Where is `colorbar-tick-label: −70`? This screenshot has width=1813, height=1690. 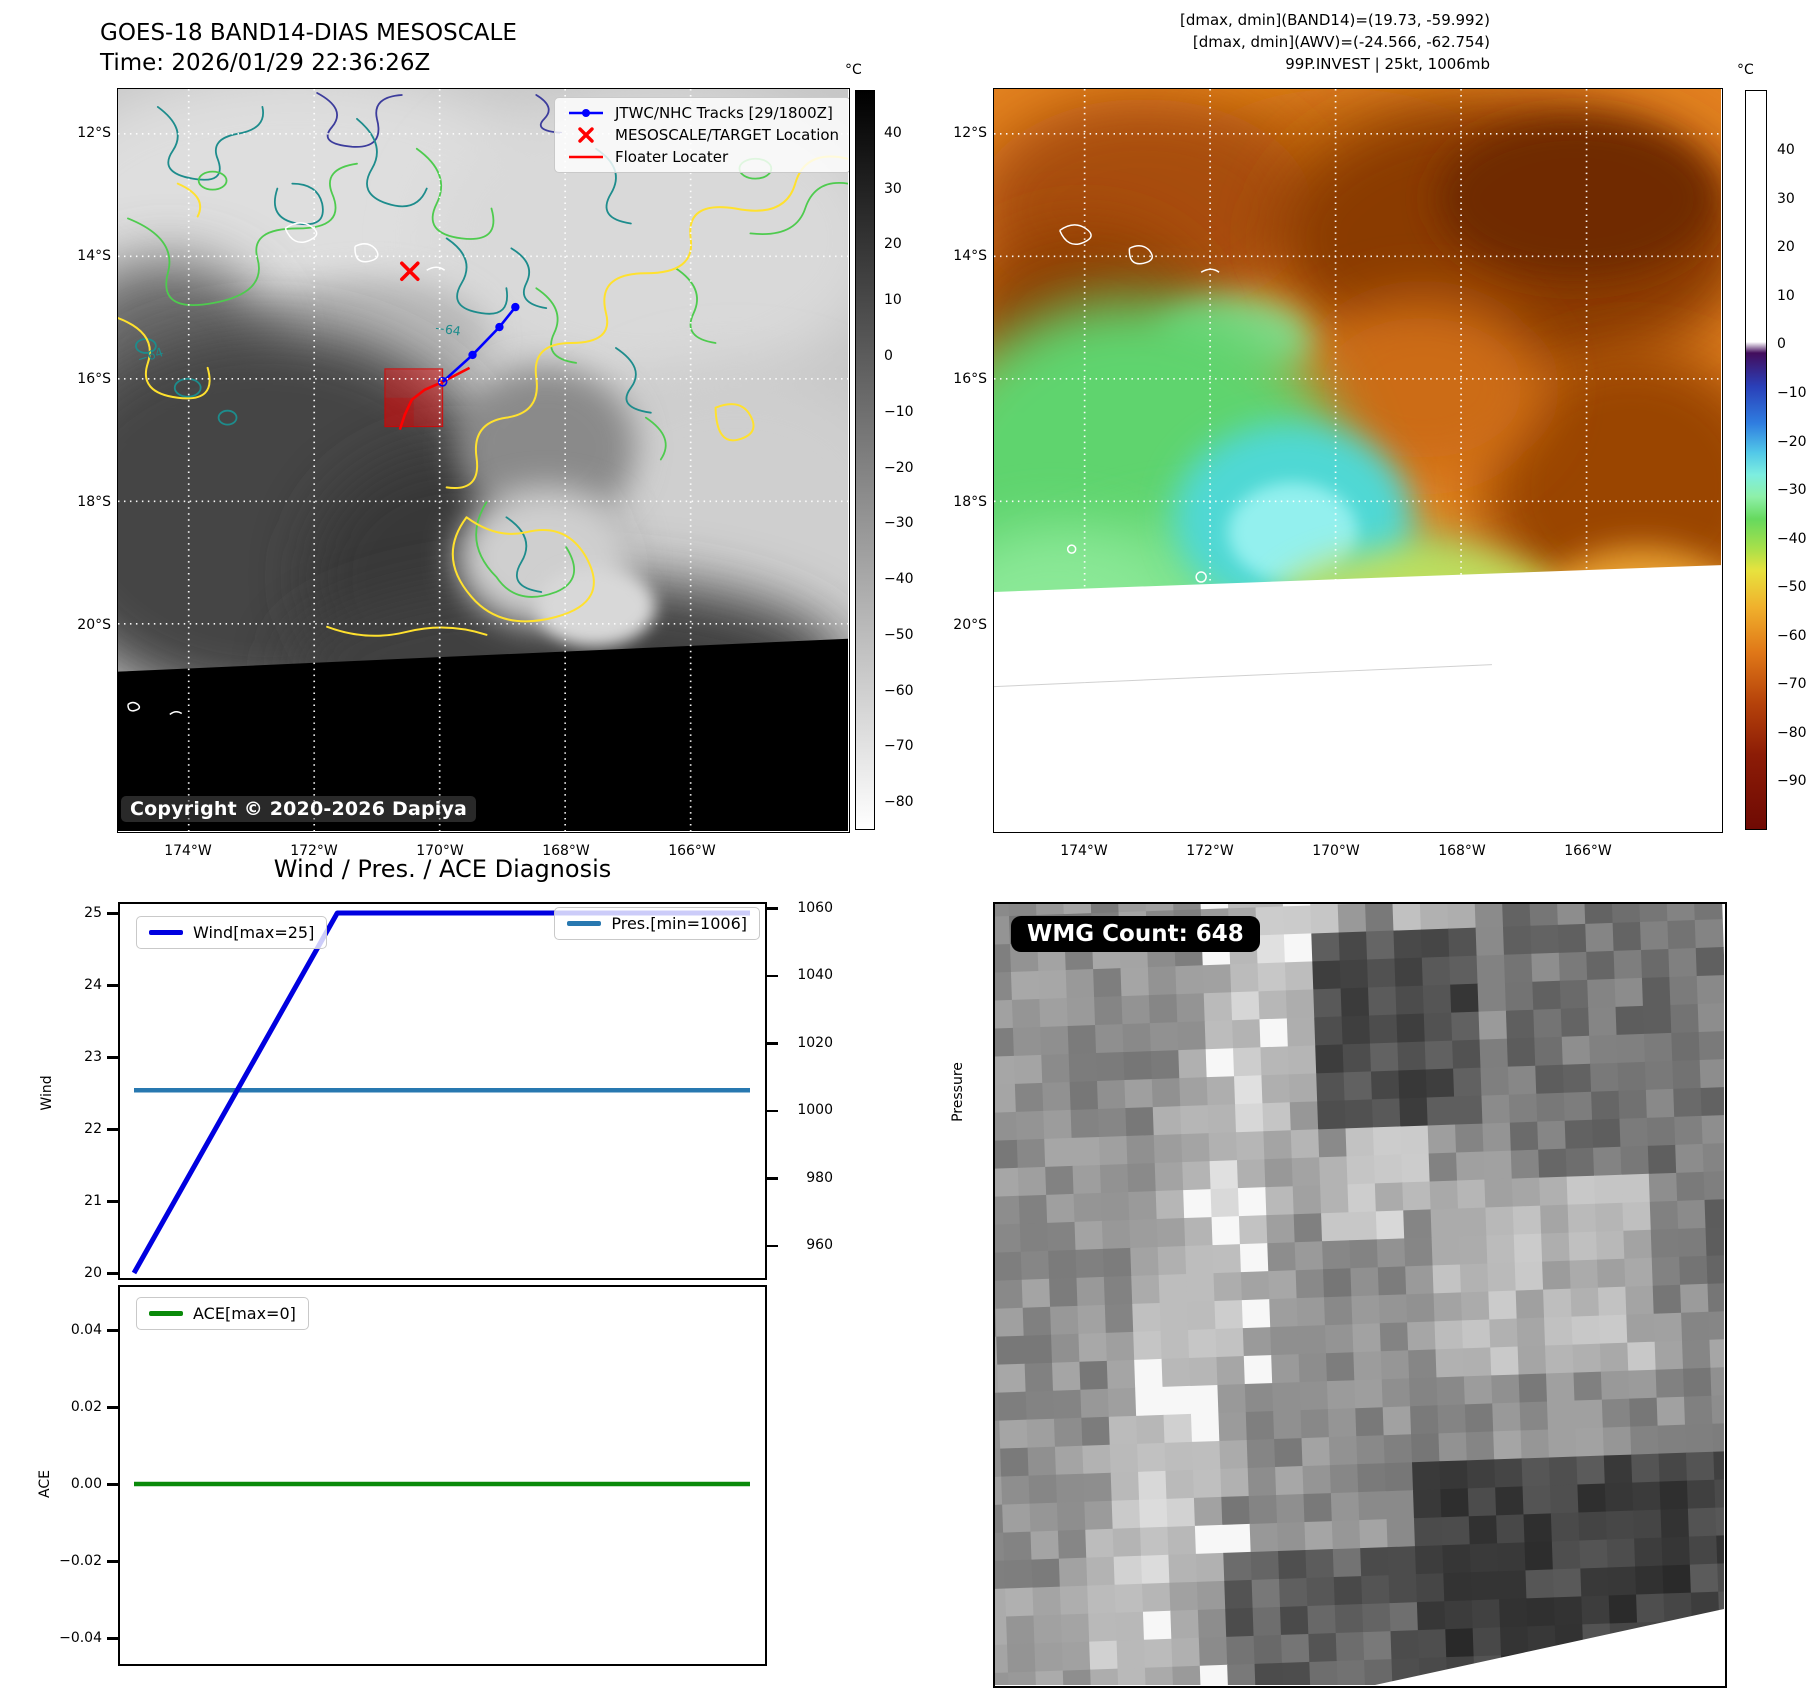 colorbar-tick-label: −70 is located at coordinates (1792, 684).